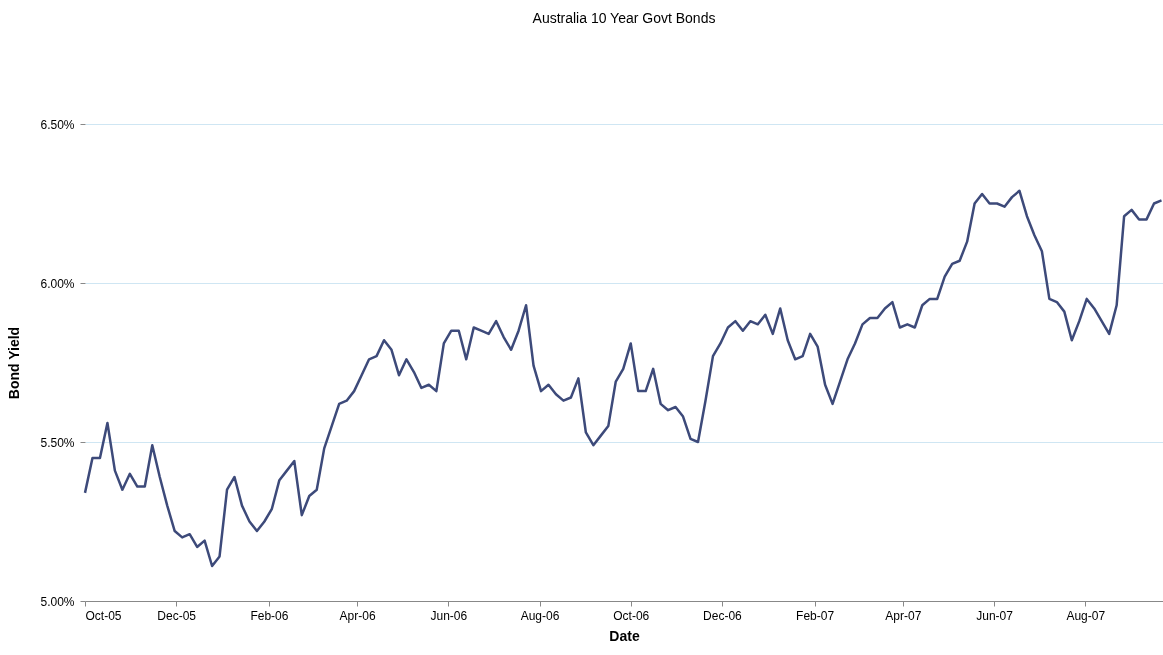  Describe the element at coordinates (624, 18) in the screenshot. I see `chart-title: Australia 10 Year Govt Bonds` at that location.